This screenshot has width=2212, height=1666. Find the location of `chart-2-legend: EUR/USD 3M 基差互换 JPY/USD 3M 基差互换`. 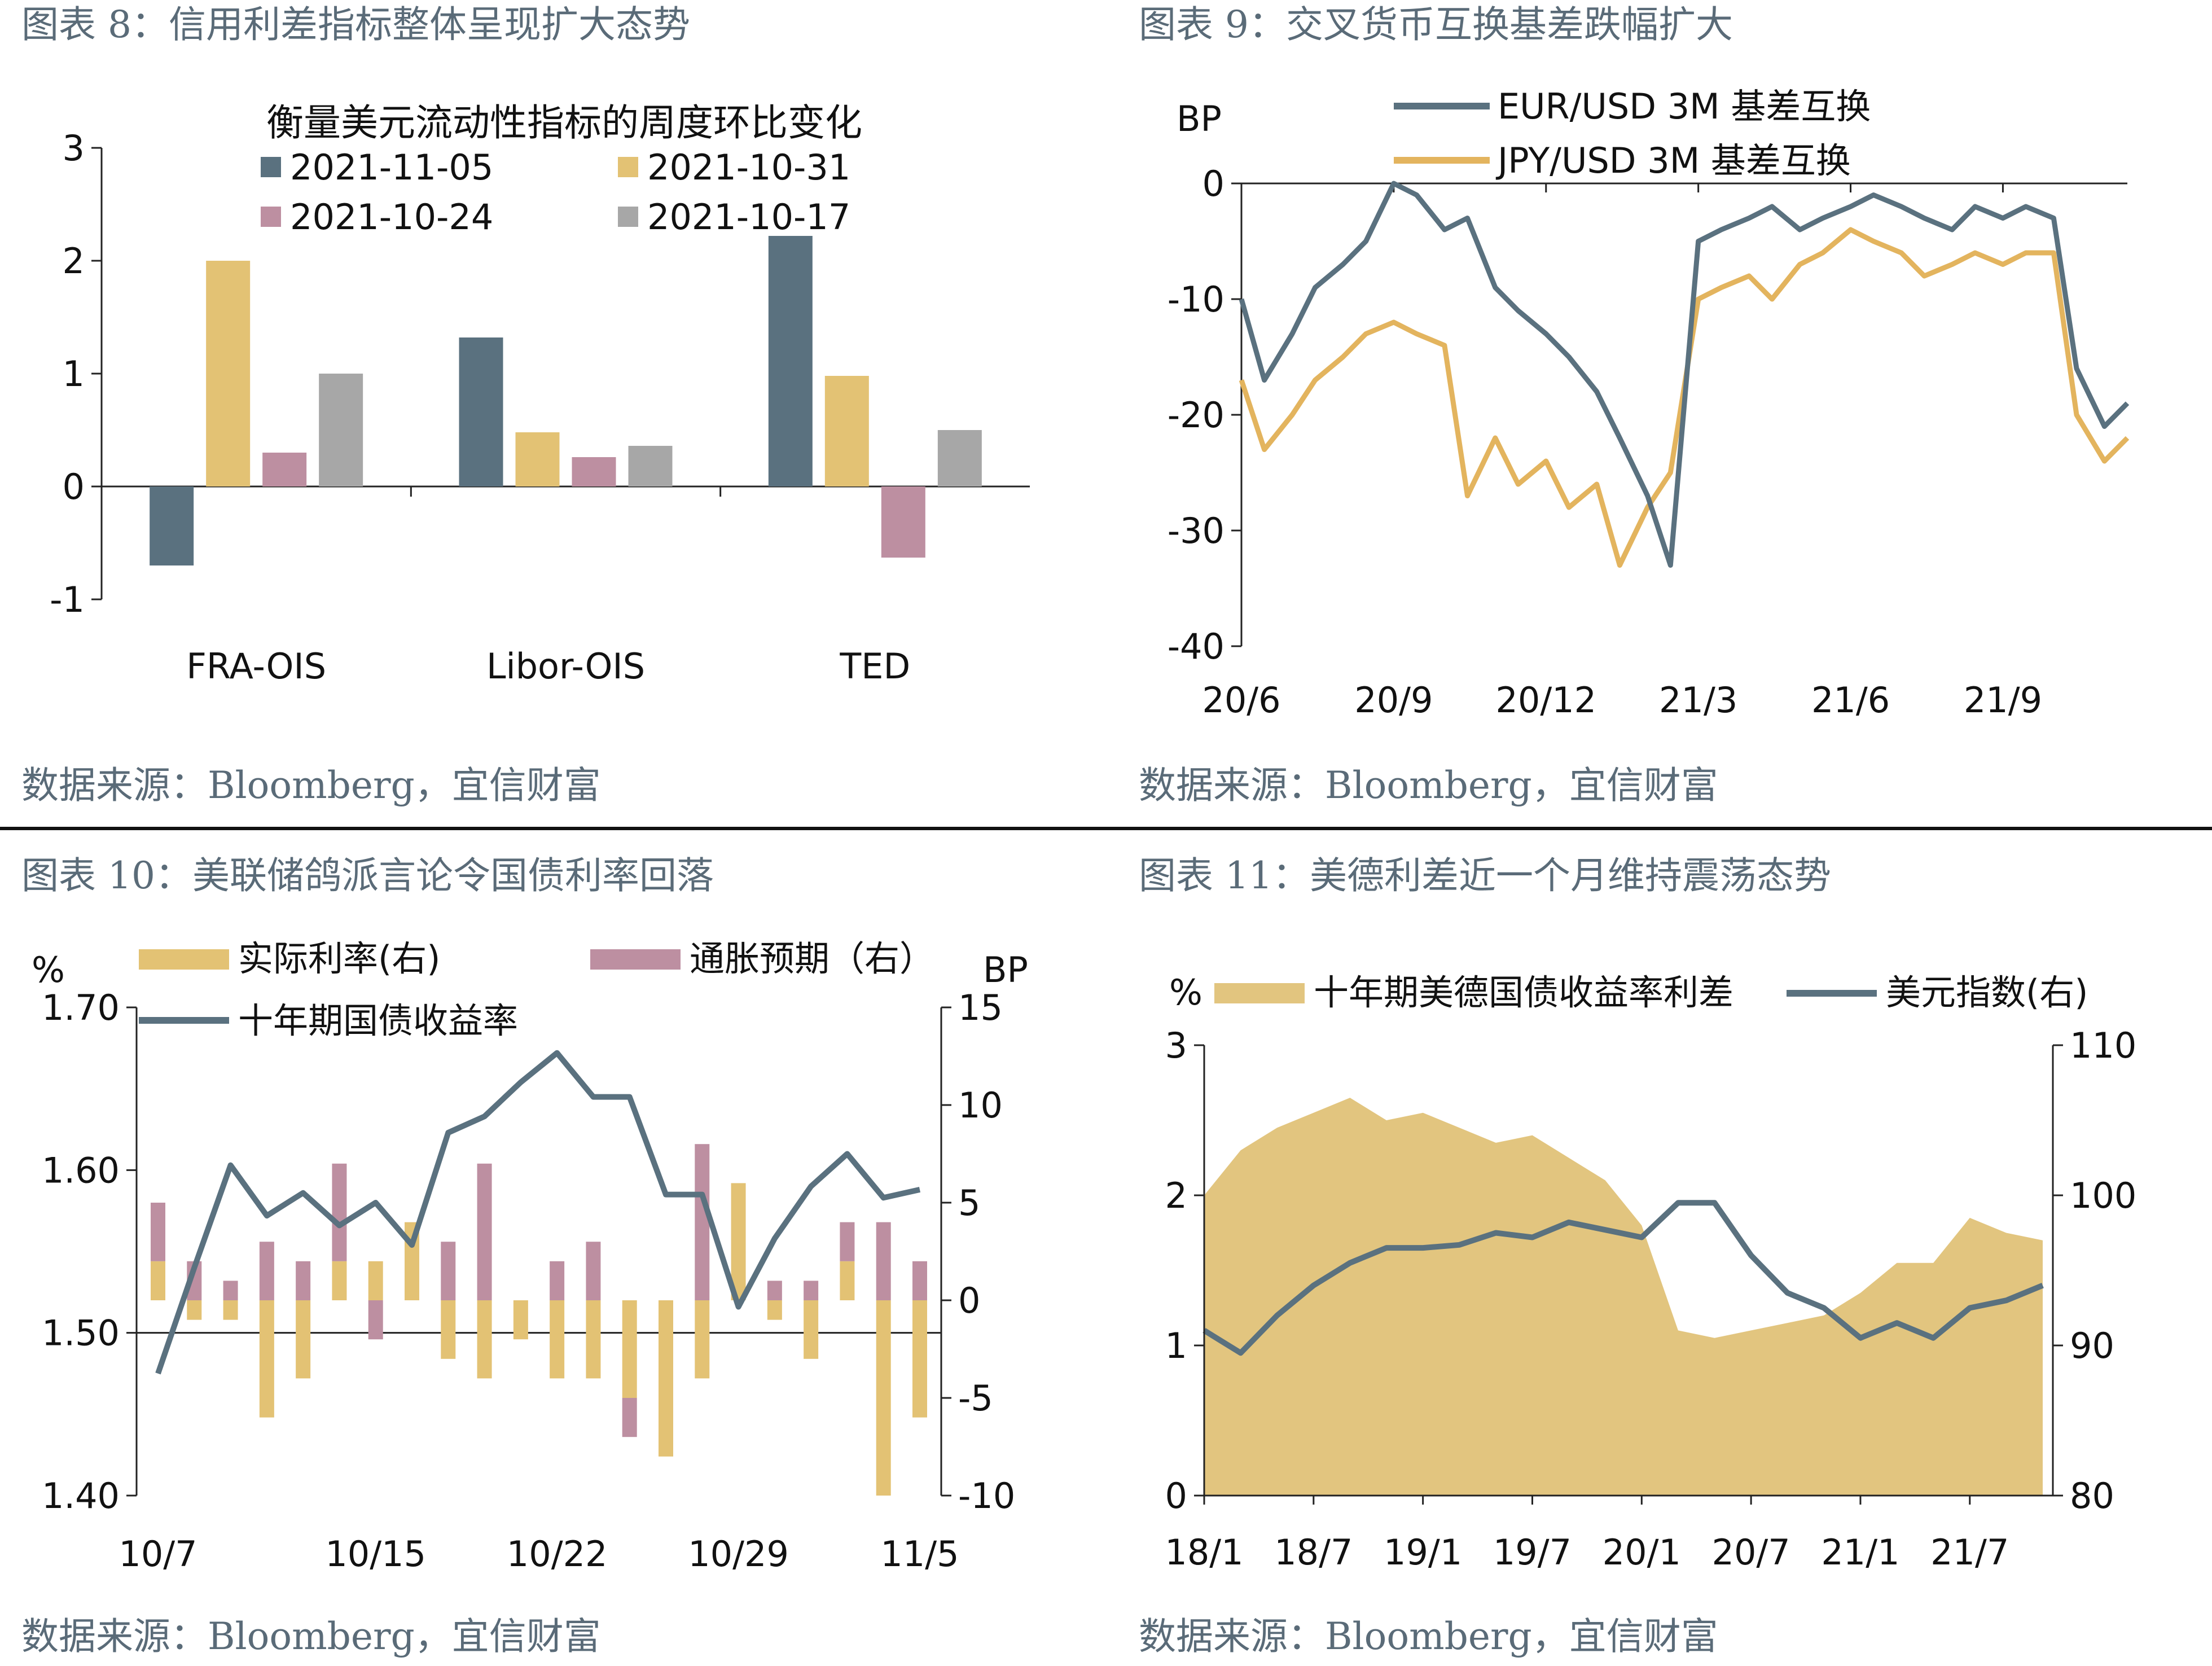

chart-2-legend: EUR/USD 3M 基差互换 JPY/USD 3M 基差互换 is located at coordinates (1632, 133).